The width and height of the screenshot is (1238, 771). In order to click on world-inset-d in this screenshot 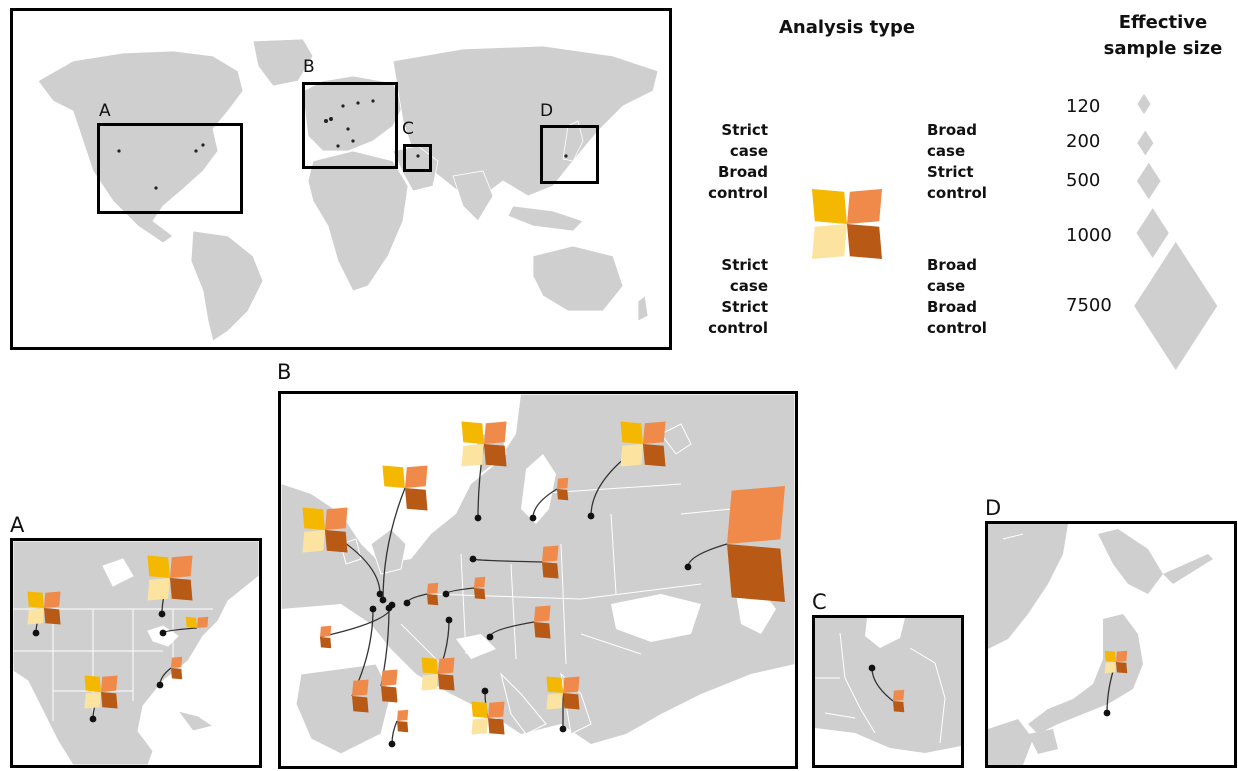, I will do `click(569, 154)`.